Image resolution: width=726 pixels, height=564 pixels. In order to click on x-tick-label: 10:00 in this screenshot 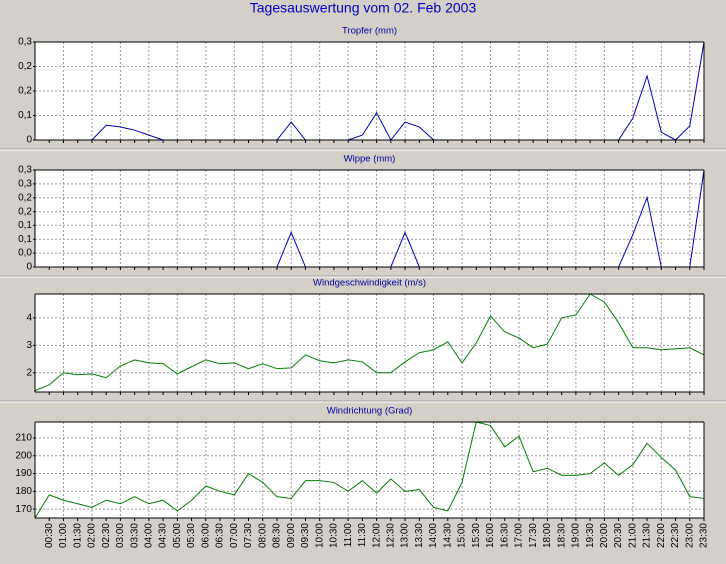, I will do `click(319, 535)`.